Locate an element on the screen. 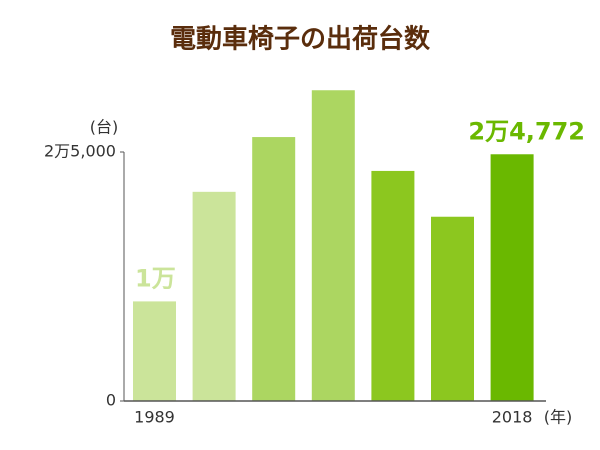 This screenshot has height=450, width=600. x-tick-label: 2018 is located at coordinates (512, 417).